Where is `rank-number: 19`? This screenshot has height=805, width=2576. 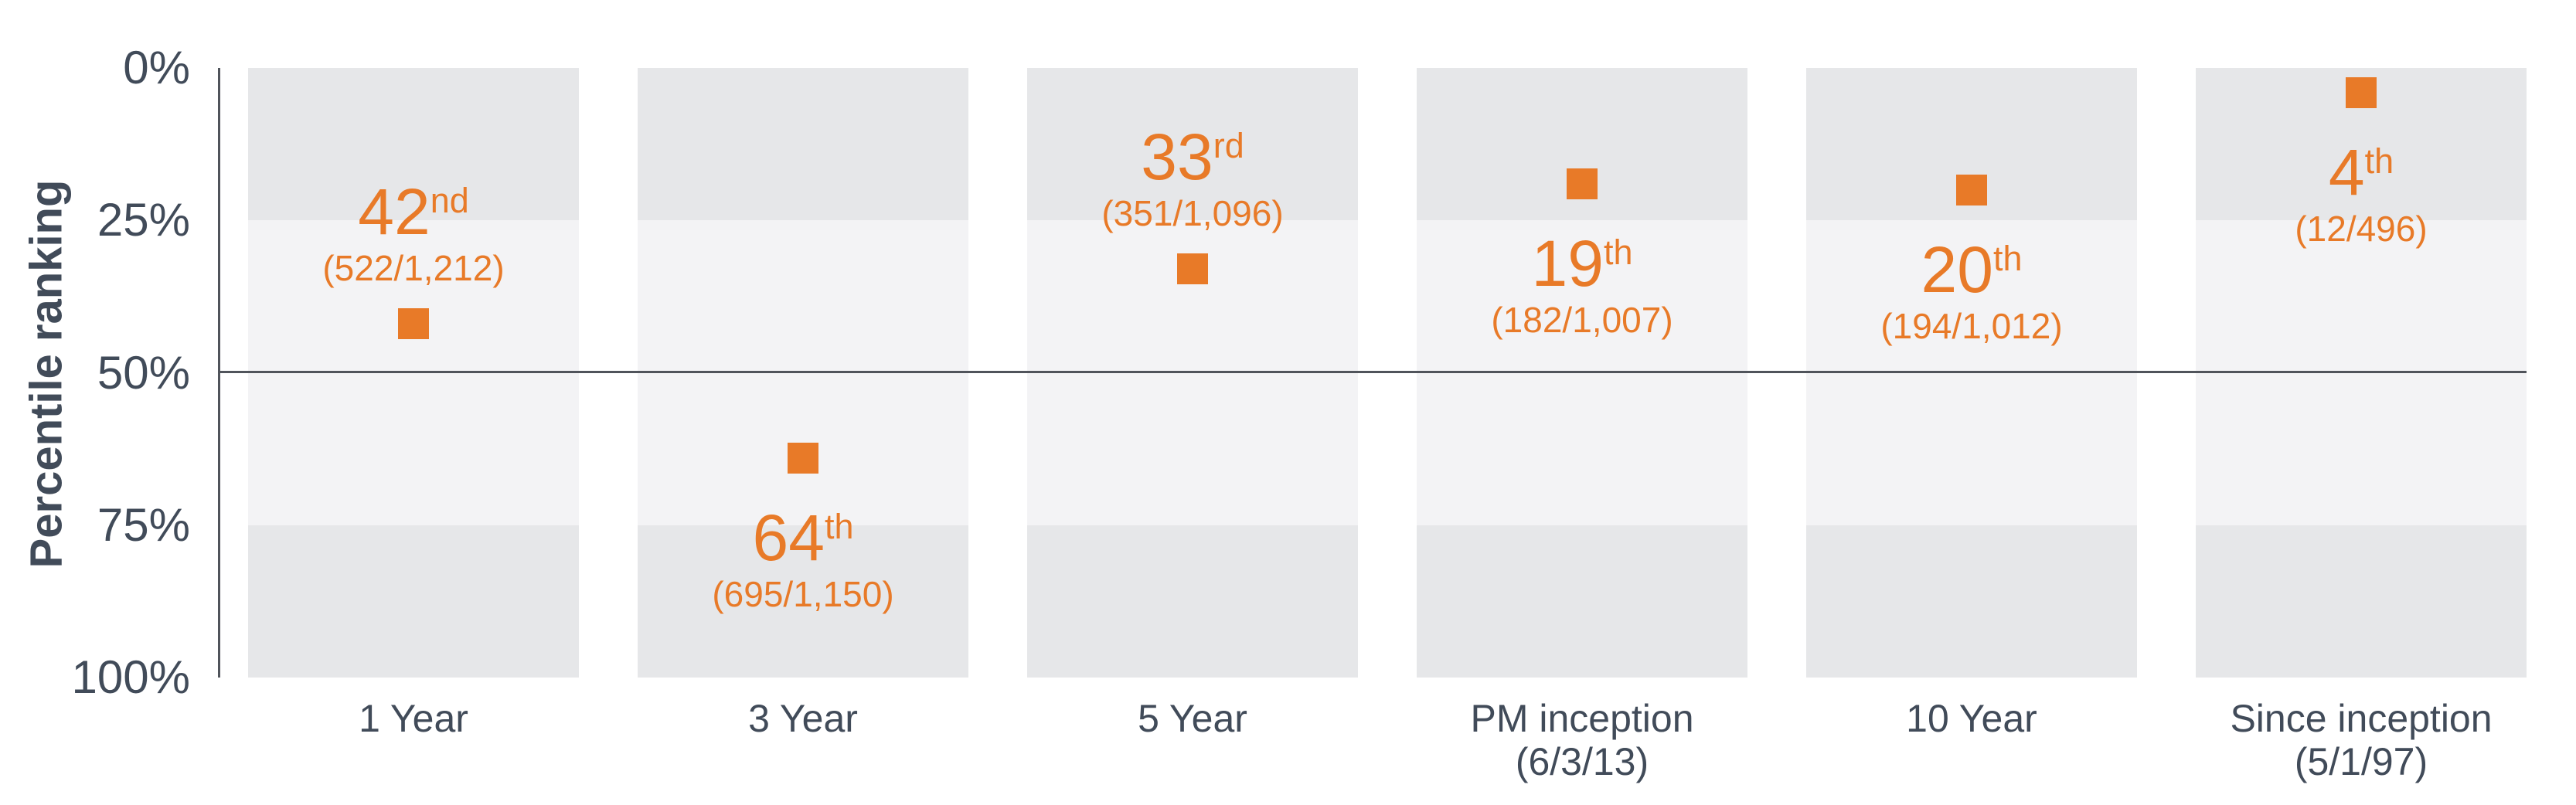 rank-number: 19 is located at coordinates (1567, 263).